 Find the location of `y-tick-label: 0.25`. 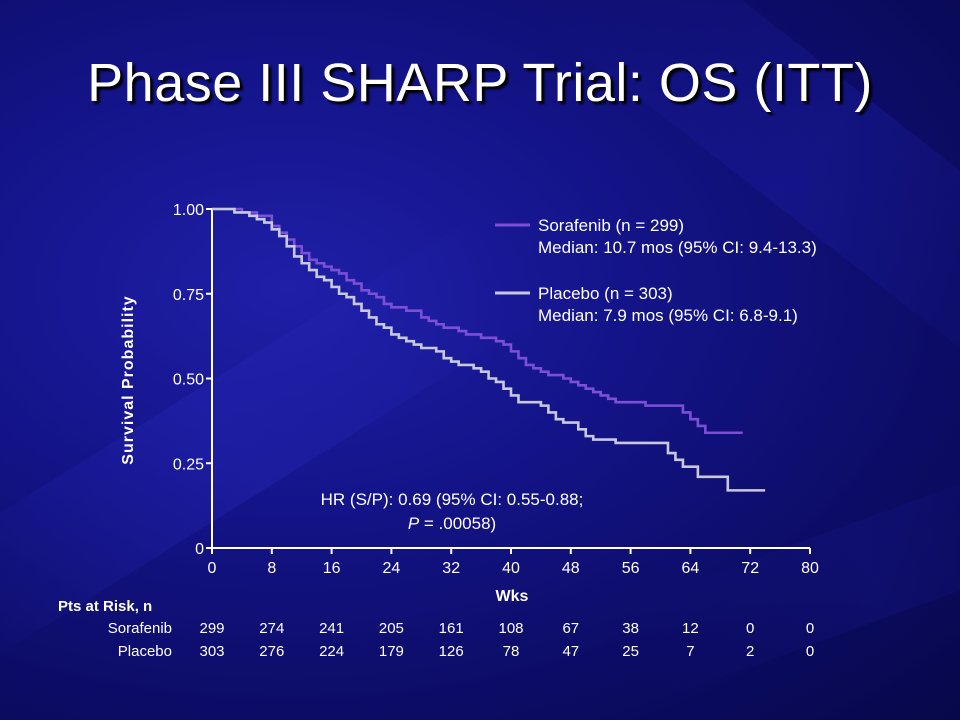

y-tick-label: 0.25 is located at coordinates (188, 464).